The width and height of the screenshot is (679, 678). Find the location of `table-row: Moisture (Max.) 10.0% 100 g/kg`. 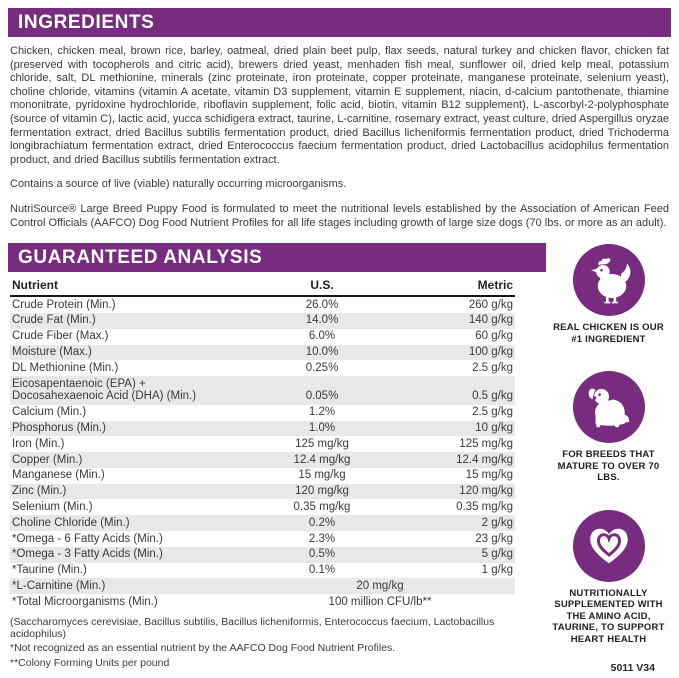

table-row: Moisture (Max.) 10.0% 100 g/kg is located at coordinates (262, 352).